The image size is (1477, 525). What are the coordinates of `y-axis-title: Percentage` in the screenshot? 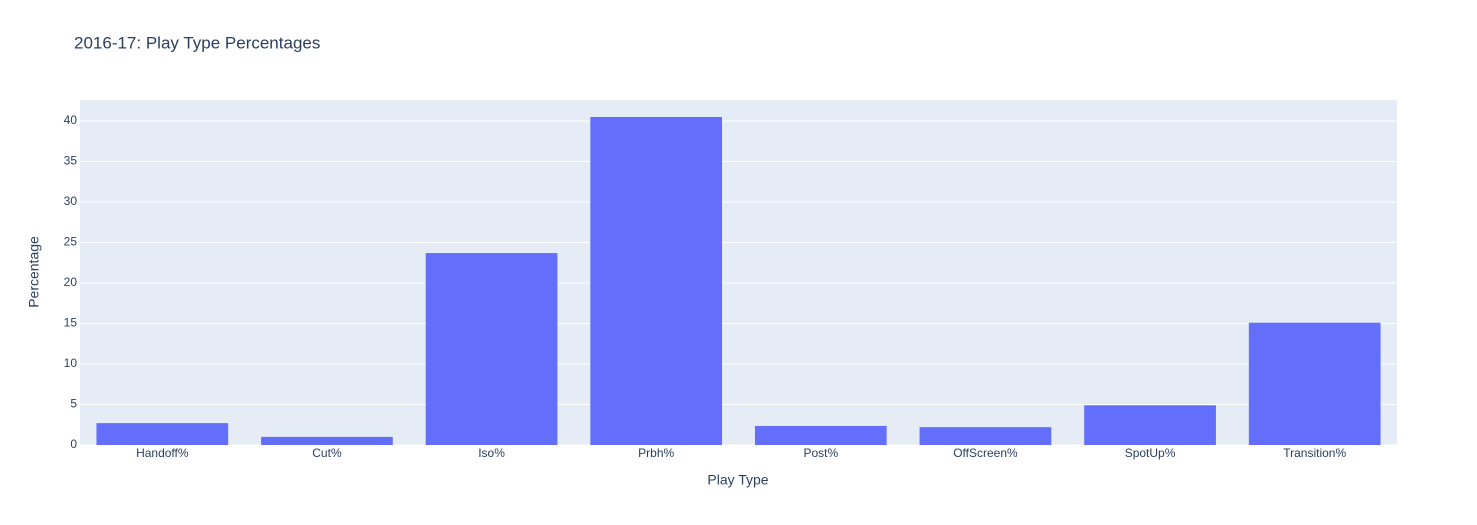 It's located at (34, 272).